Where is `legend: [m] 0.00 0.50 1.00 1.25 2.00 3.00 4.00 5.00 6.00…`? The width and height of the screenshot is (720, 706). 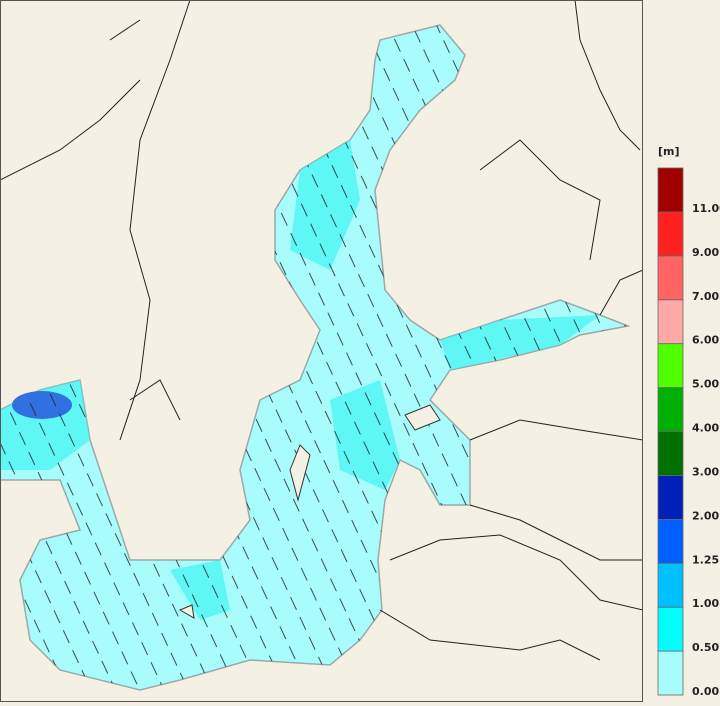 legend: [m] 0.00 0.50 1.00 1.25 2.00 3.00 4.00 5.00 6.00… is located at coordinates (688, 421).